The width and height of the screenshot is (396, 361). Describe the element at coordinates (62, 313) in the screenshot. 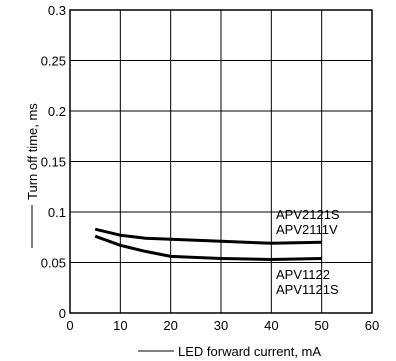

I see `y-tick-label: 0` at that location.